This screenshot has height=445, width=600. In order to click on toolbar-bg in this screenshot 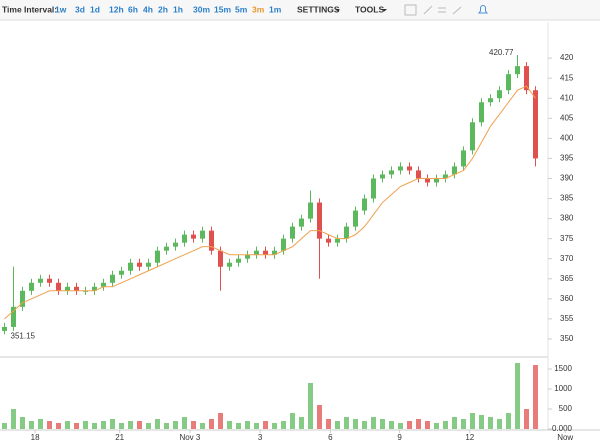, I will do `click(300, 10)`.